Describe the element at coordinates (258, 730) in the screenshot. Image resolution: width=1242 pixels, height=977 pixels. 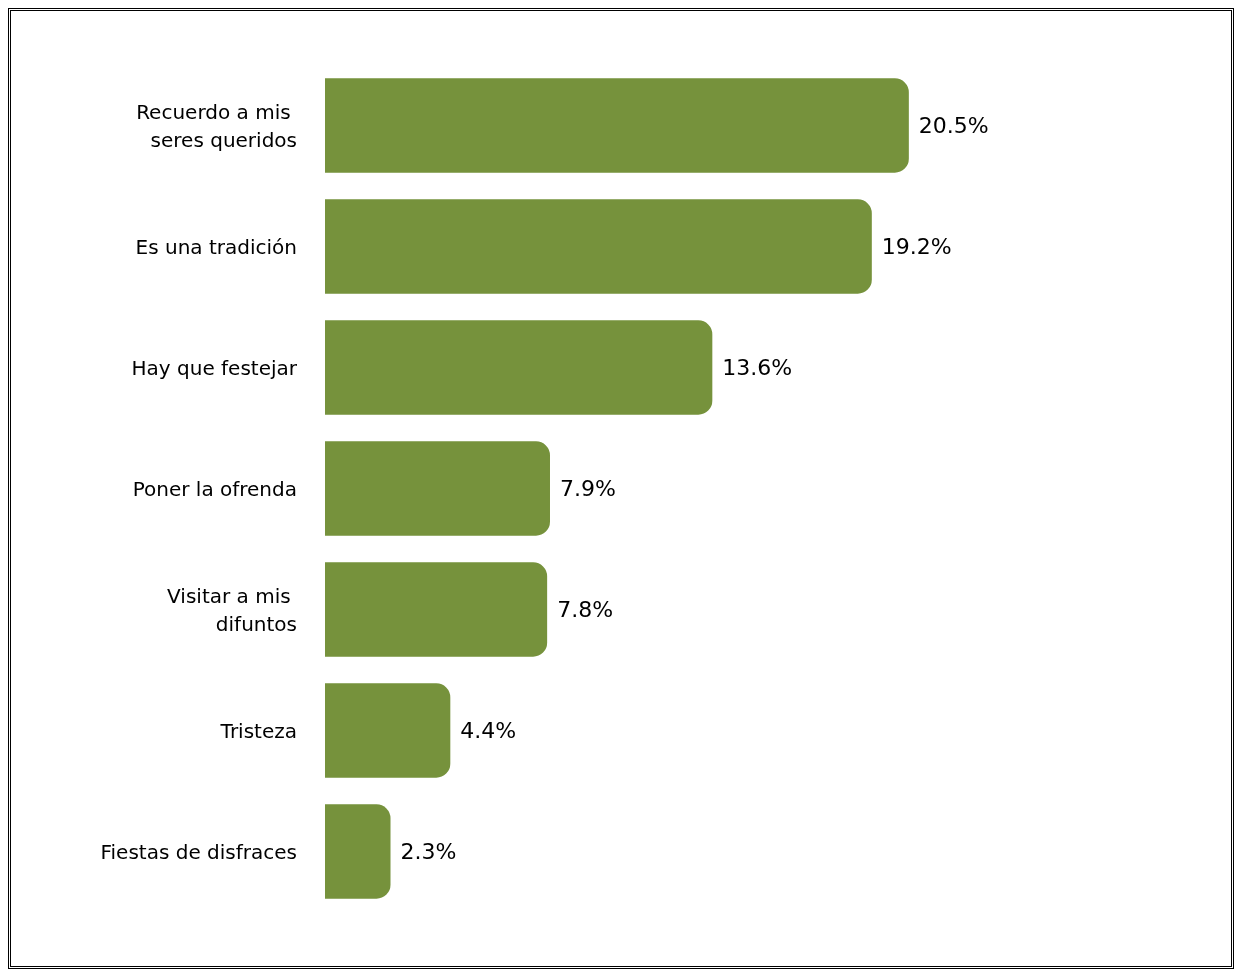
I see `y-tick-label: Tristeza` at that location.